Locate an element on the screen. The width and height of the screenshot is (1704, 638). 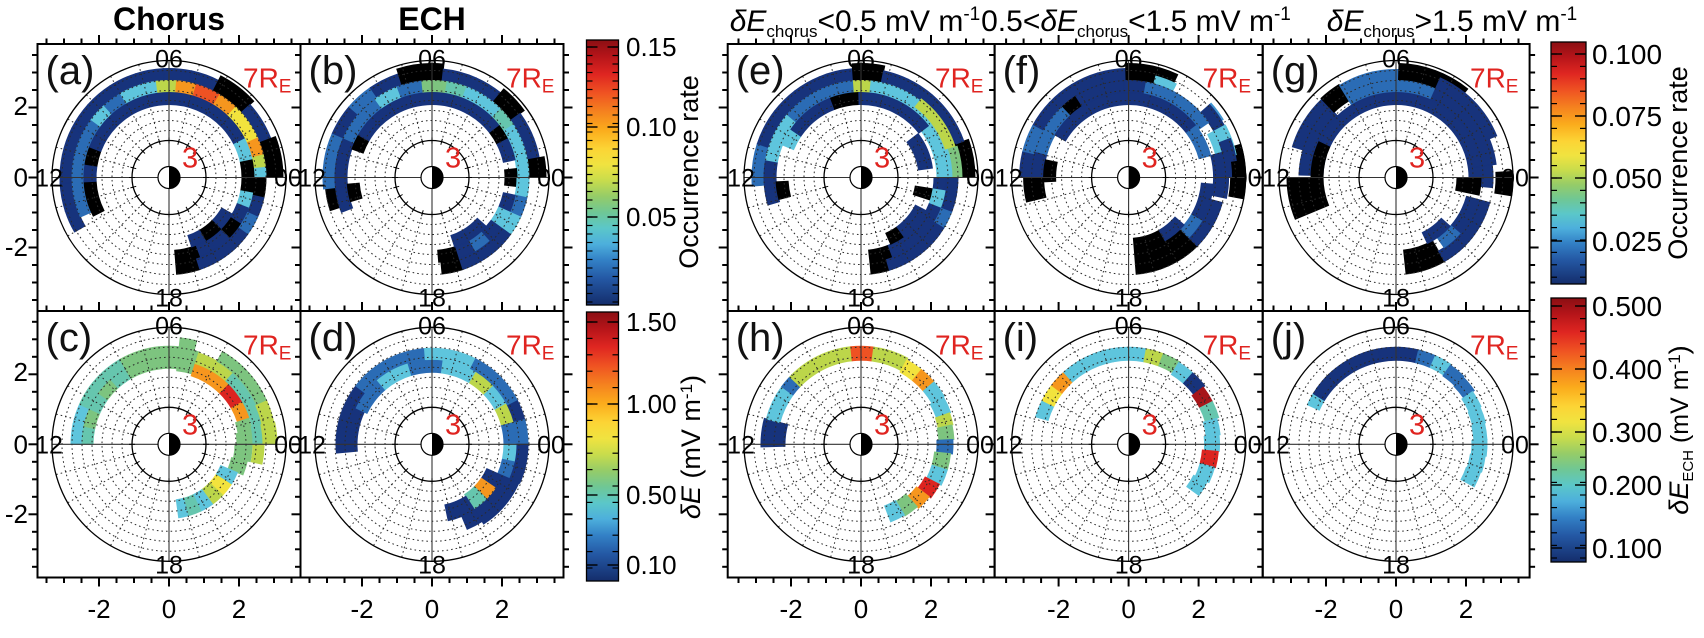
svg-text: (d) is located at coordinates (333, 338).